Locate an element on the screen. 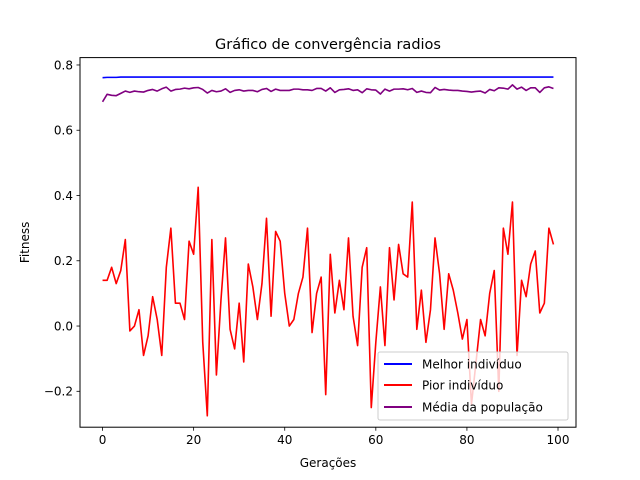 Image resolution: width=640 pixels, height=480 pixels. x-tick-label: 60 is located at coordinates (375, 440).